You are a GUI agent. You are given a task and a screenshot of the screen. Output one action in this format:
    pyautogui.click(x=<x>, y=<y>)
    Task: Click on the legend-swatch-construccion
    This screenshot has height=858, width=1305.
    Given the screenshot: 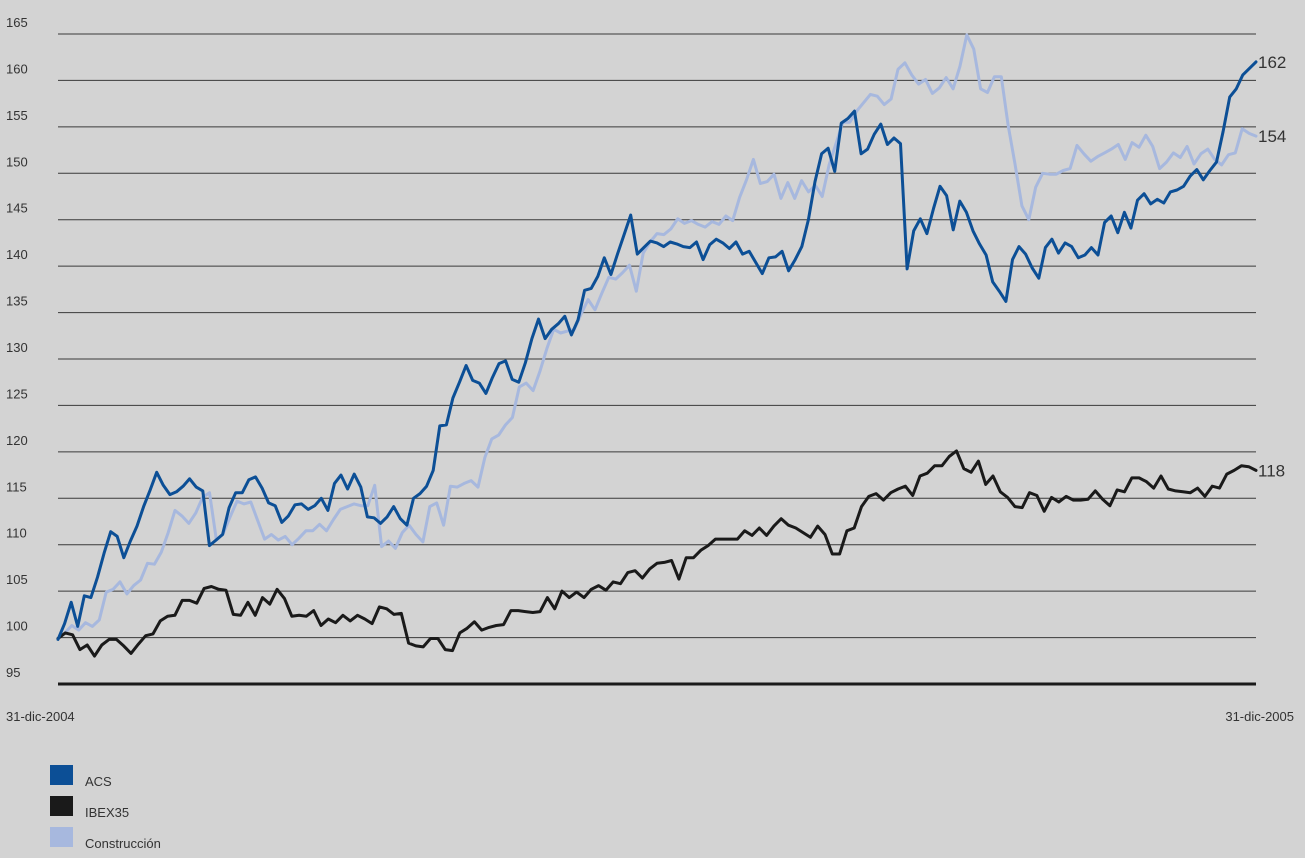 What is the action you would take?
    pyautogui.click(x=61, y=837)
    